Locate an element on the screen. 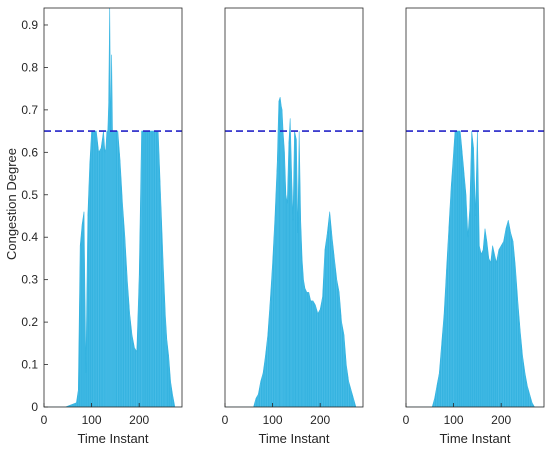 The image size is (550, 450). y-tick-label-left: 0.3 is located at coordinates (29, 280).